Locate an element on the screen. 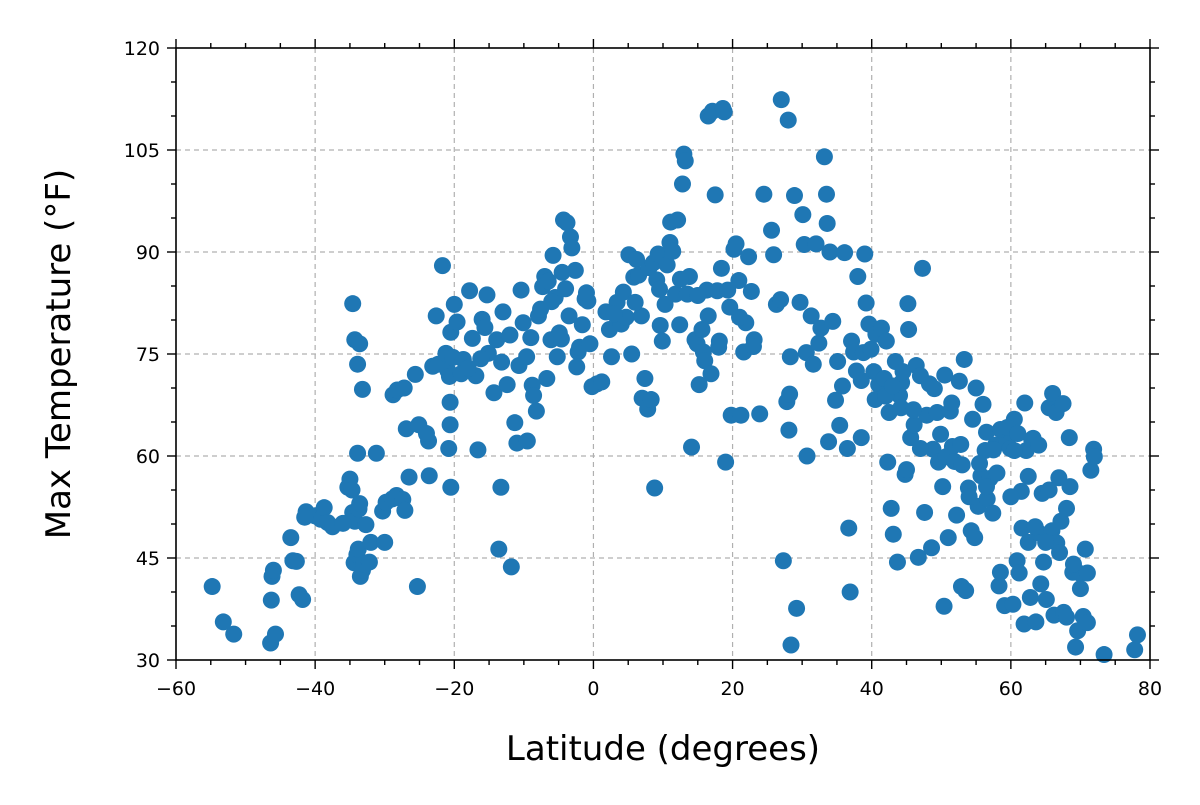  x-tick-label: 40 is located at coordinates (872, 689).